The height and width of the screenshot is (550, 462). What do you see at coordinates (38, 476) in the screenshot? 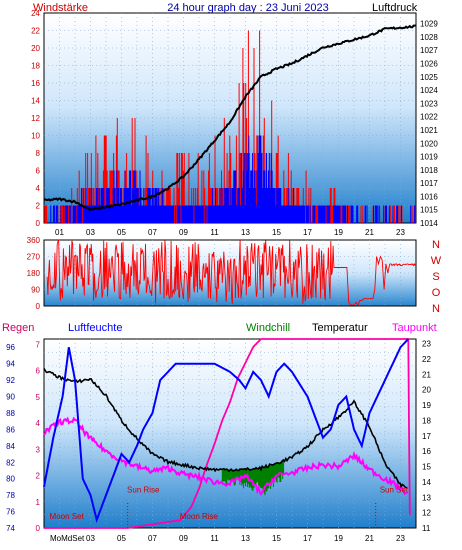
I see `rain-y-tick: 2` at bounding box center [38, 476].